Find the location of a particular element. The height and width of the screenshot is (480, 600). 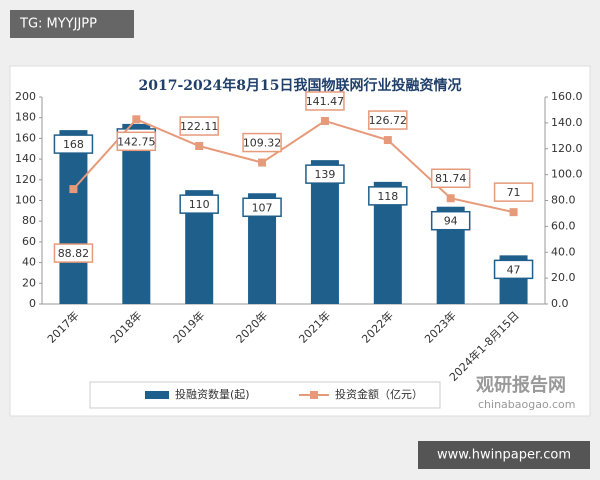

y-tick-label: 60 is located at coordinates (29, 241).